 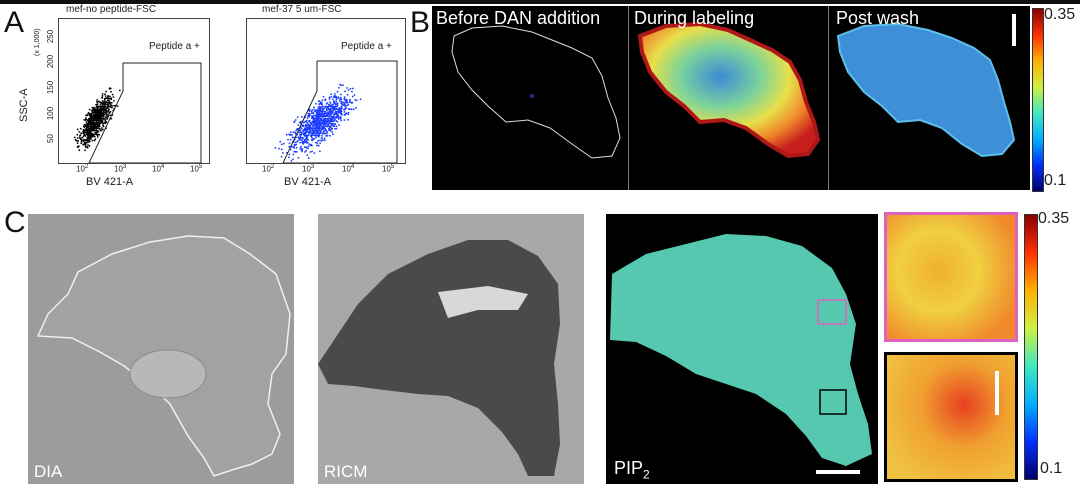 I want to click on flow-plot-1-xtick-2: 10³, so click(x=120, y=169).